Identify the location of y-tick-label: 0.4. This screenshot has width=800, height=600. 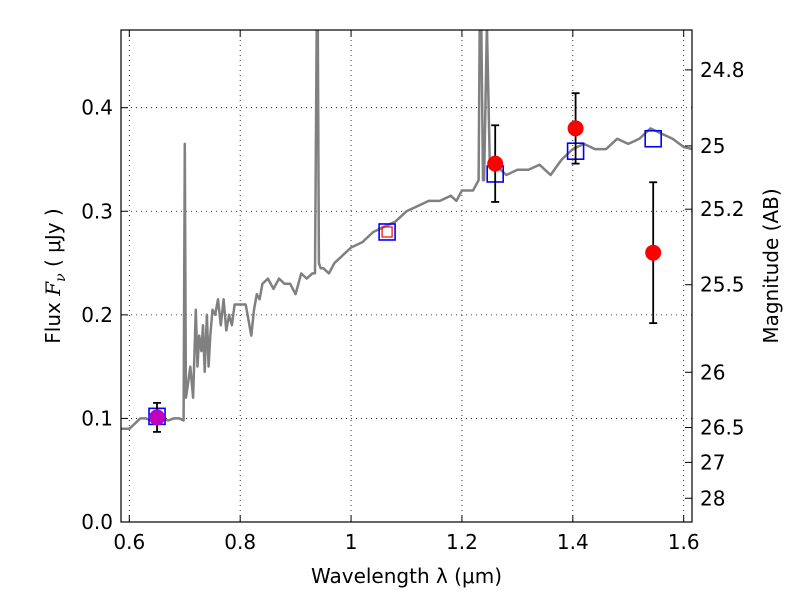
(97, 108).